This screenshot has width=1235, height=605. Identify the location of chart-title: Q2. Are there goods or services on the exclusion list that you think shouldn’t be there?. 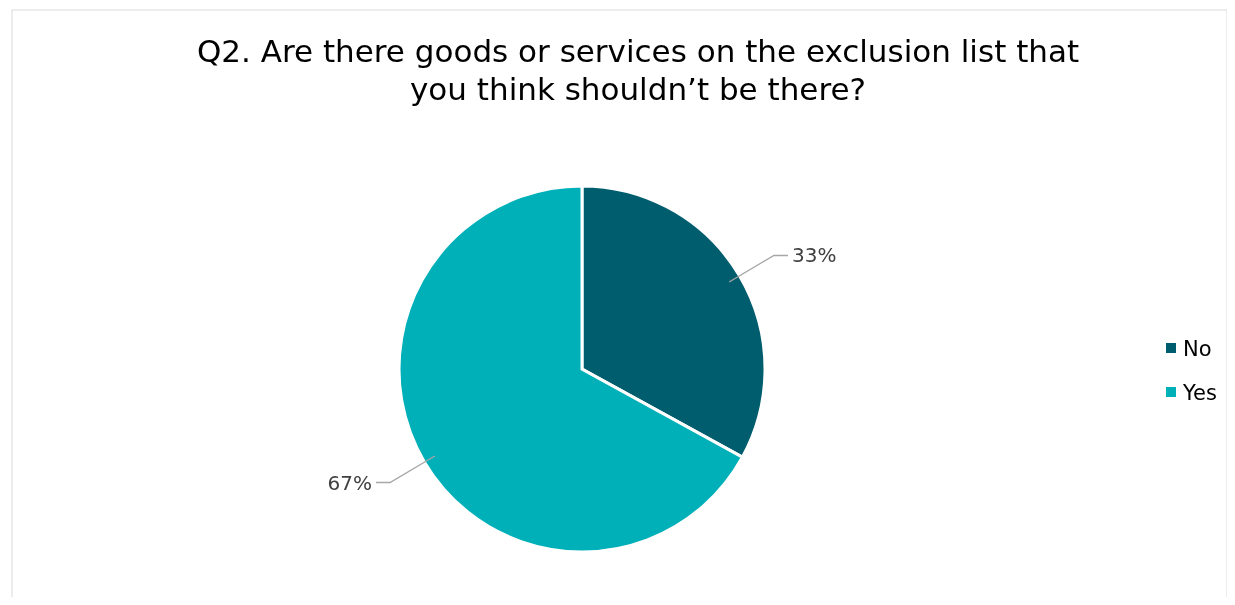
(638, 70).